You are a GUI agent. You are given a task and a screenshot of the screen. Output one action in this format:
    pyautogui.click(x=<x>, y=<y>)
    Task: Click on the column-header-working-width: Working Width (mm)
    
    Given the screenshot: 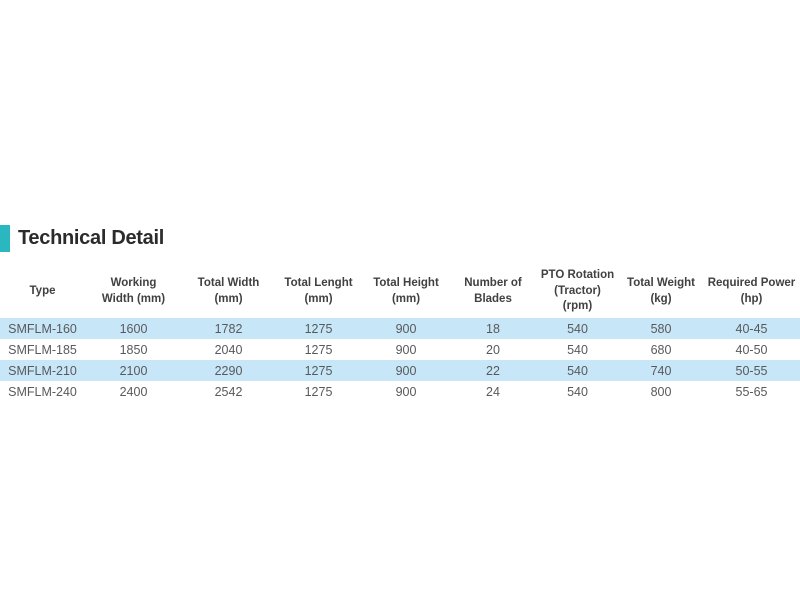 What is the action you would take?
    pyautogui.click(x=133, y=290)
    